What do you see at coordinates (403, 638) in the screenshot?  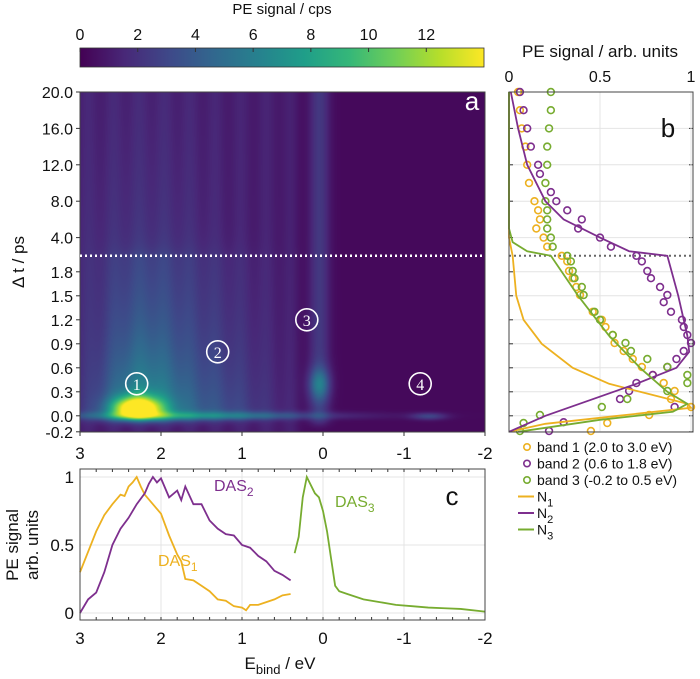 I see `panel-c-x-tick-label: -1` at bounding box center [403, 638].